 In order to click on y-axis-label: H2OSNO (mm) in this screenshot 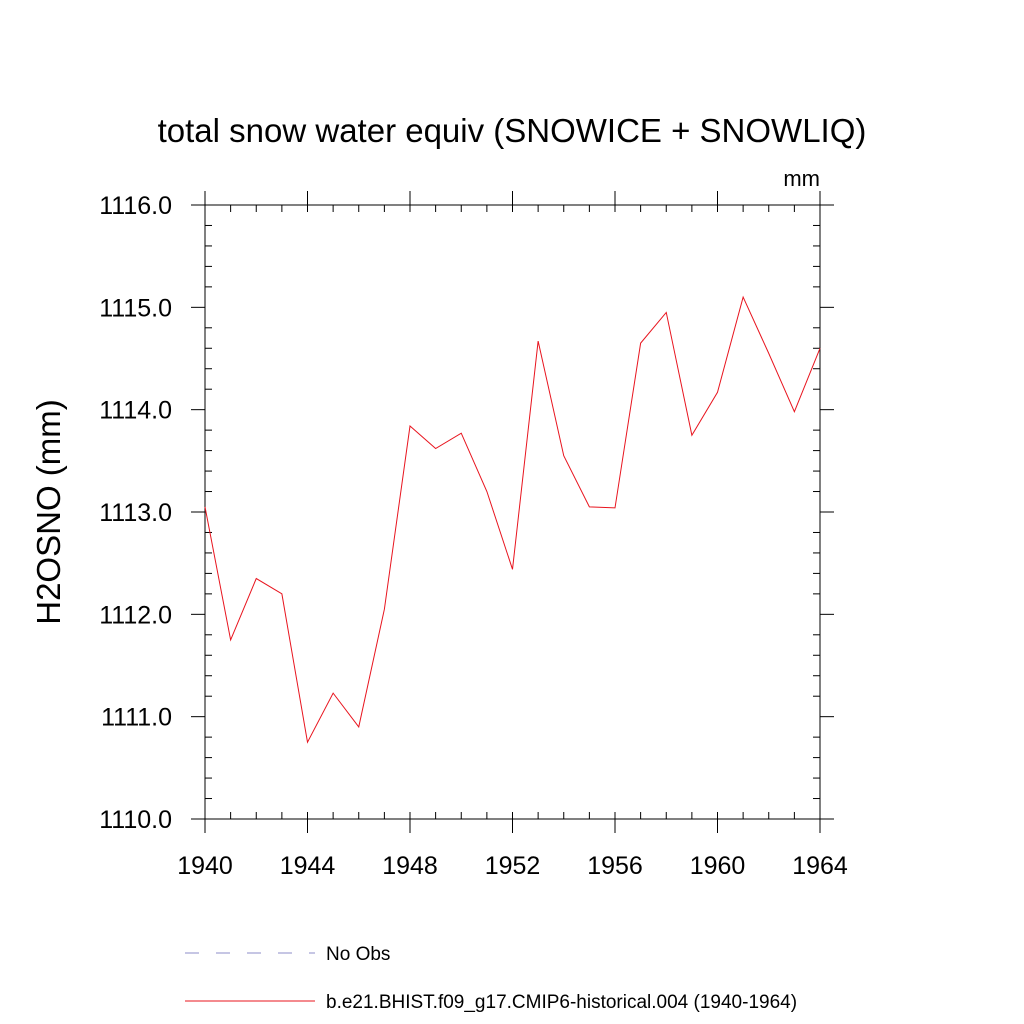, I will do `click(48, 512)`.